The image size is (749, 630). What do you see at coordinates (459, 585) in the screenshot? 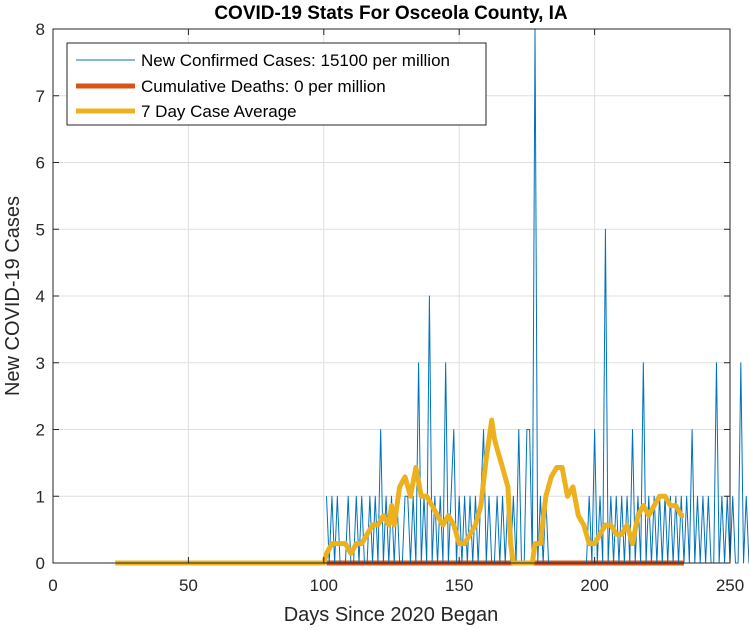
I see `x-tick-label: 150` at bounding box center [459, 585].